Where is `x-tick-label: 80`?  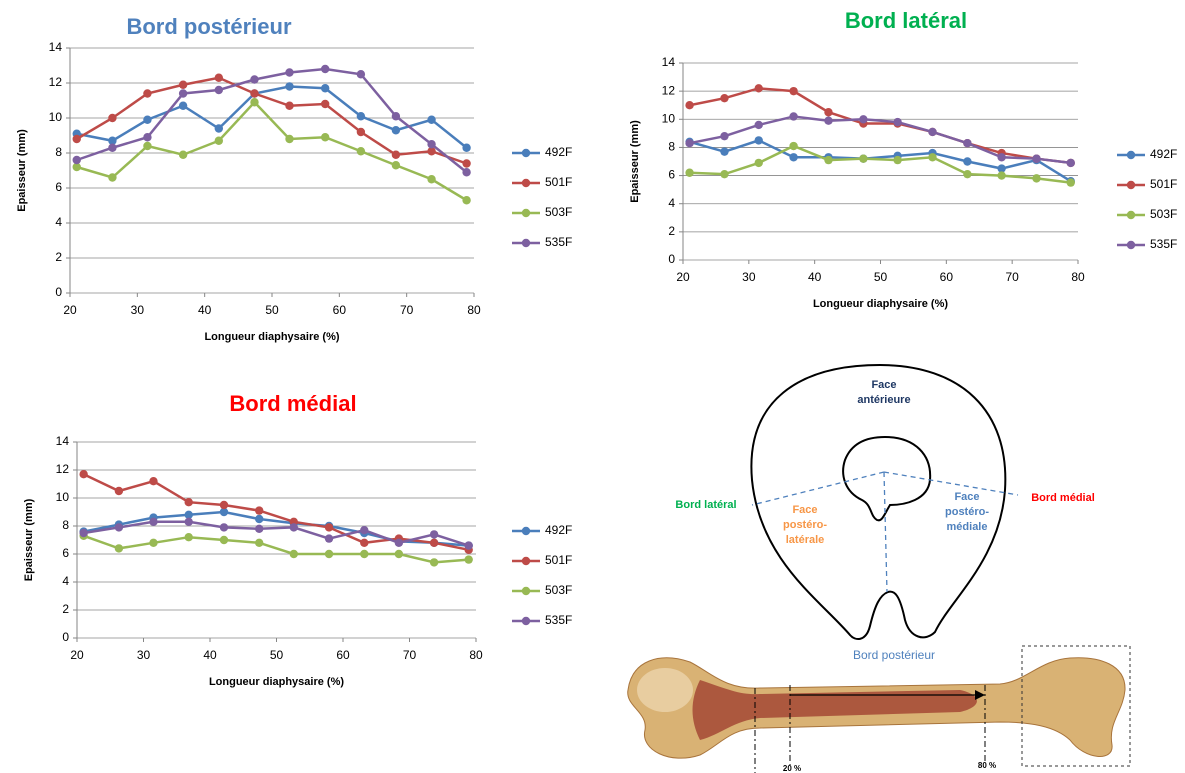
x-tick-label: 80 is located at coordinates (1078, 277).